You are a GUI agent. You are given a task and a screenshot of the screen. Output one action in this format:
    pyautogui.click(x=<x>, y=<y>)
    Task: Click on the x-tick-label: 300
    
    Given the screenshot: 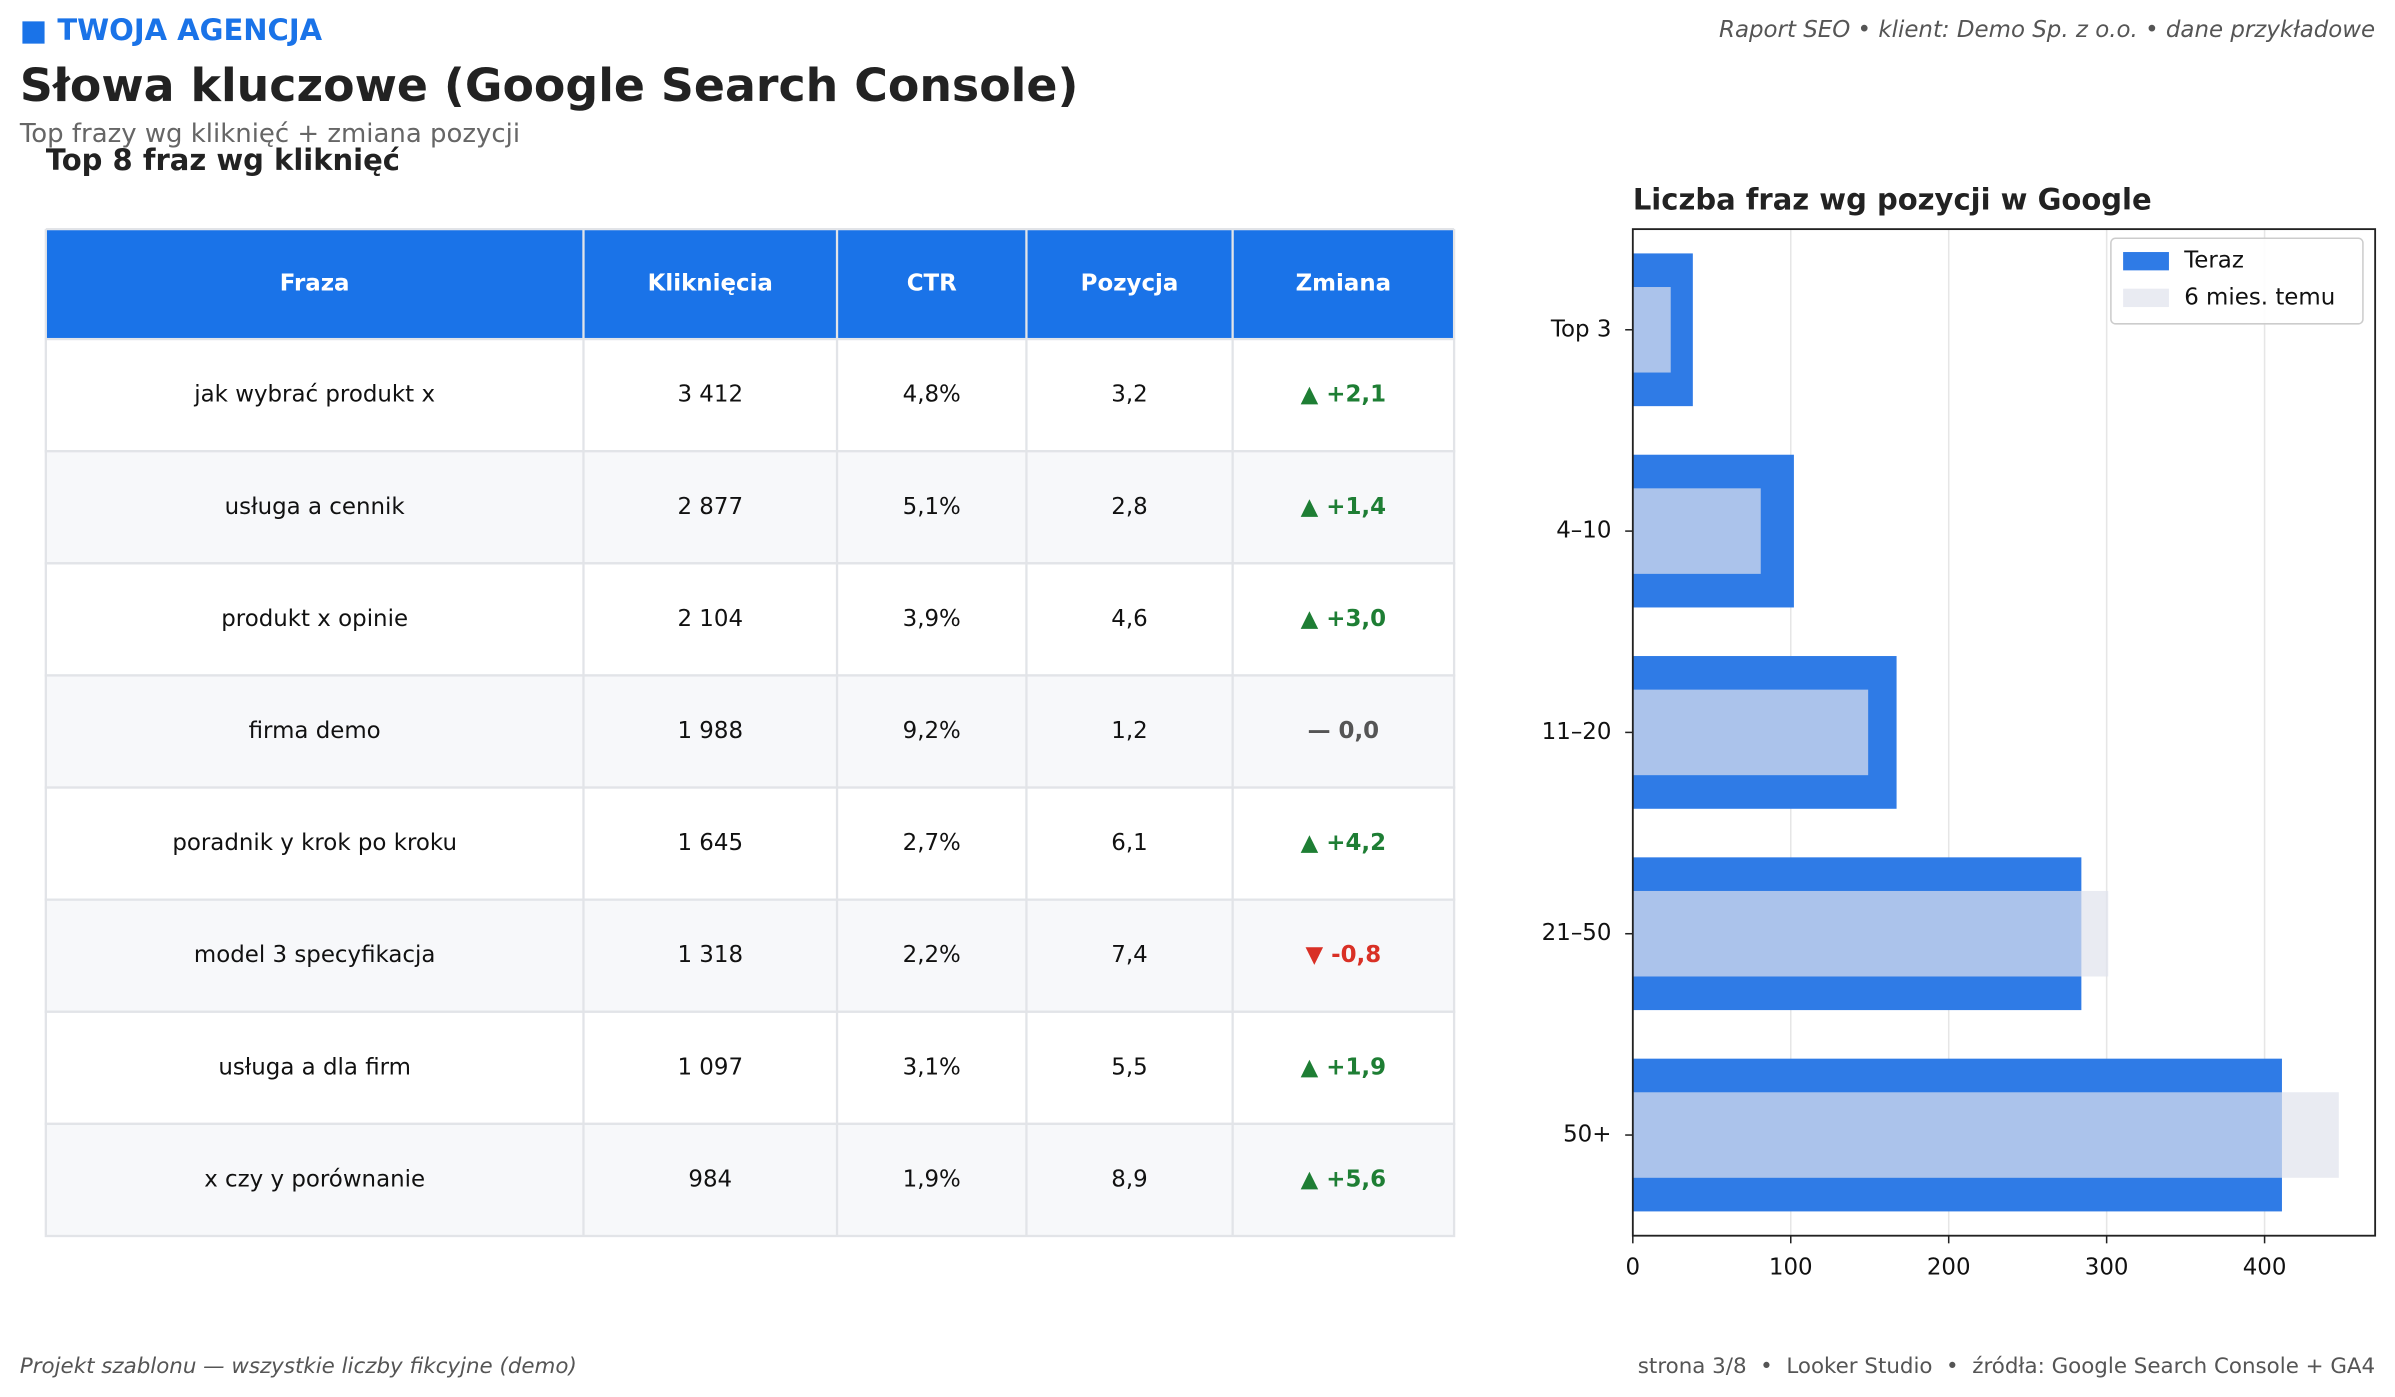 What is the action you would take?
    pyautogui.click(x=2107, y=1267)
    